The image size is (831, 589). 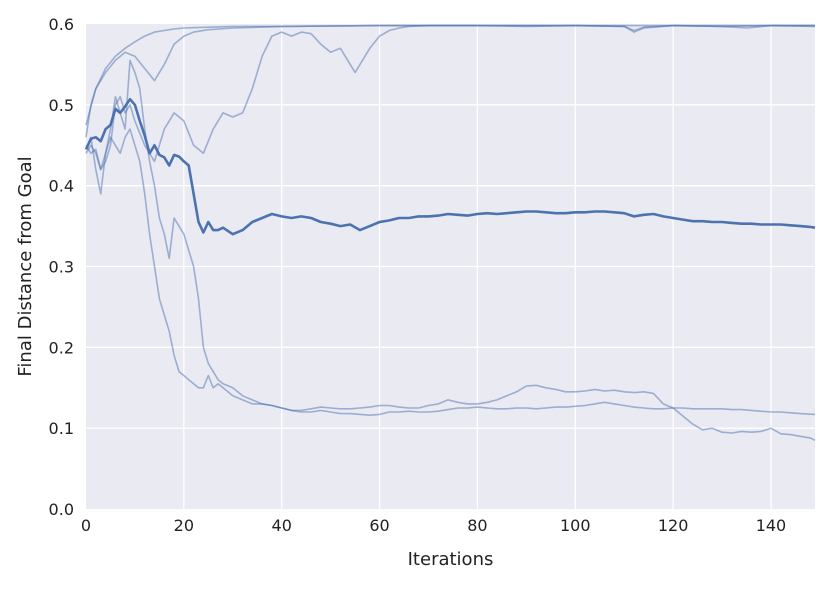 I want to click on x-tick-label: 100, so click(x=575, y=525).